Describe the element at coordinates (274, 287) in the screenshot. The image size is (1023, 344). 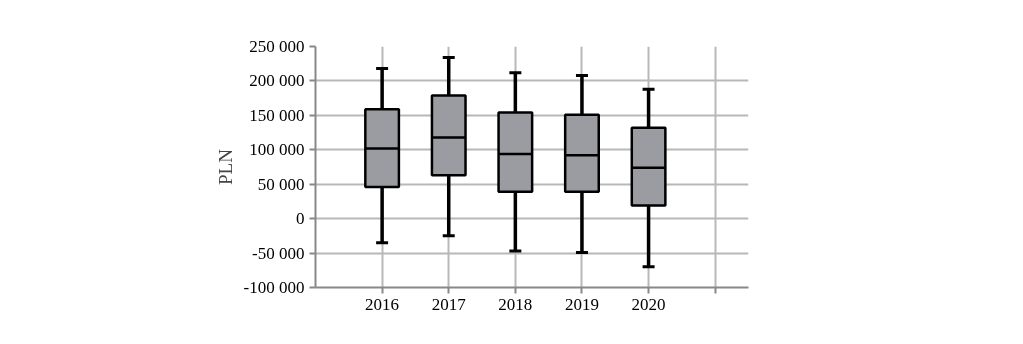
I see `y-tick-label: -100 000` at that location.